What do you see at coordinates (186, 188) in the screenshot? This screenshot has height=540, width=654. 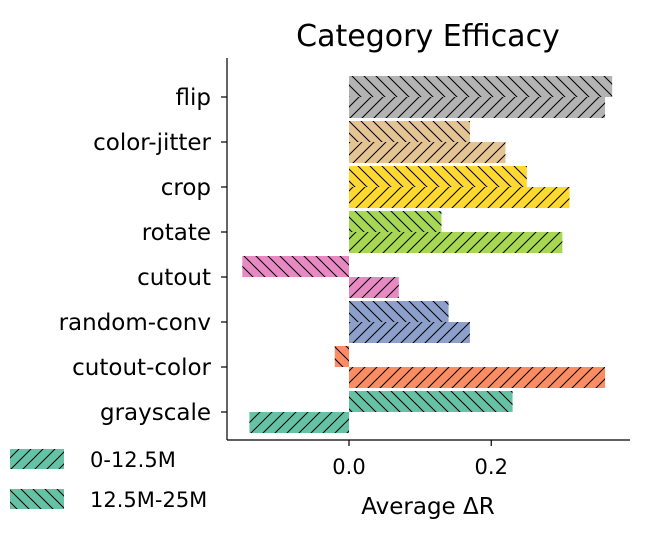 I see `category-label-crop: crop` at bounding box center [186, 188].